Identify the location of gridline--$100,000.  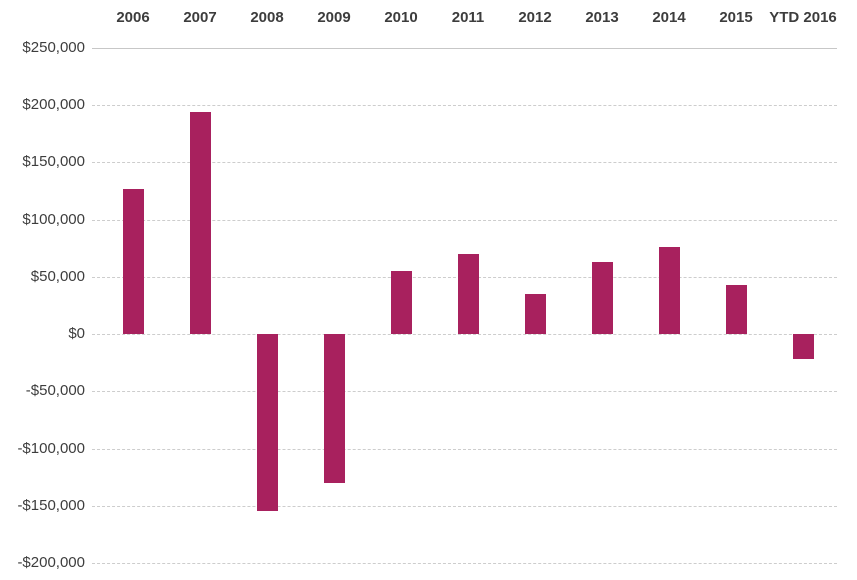
(464, 449).